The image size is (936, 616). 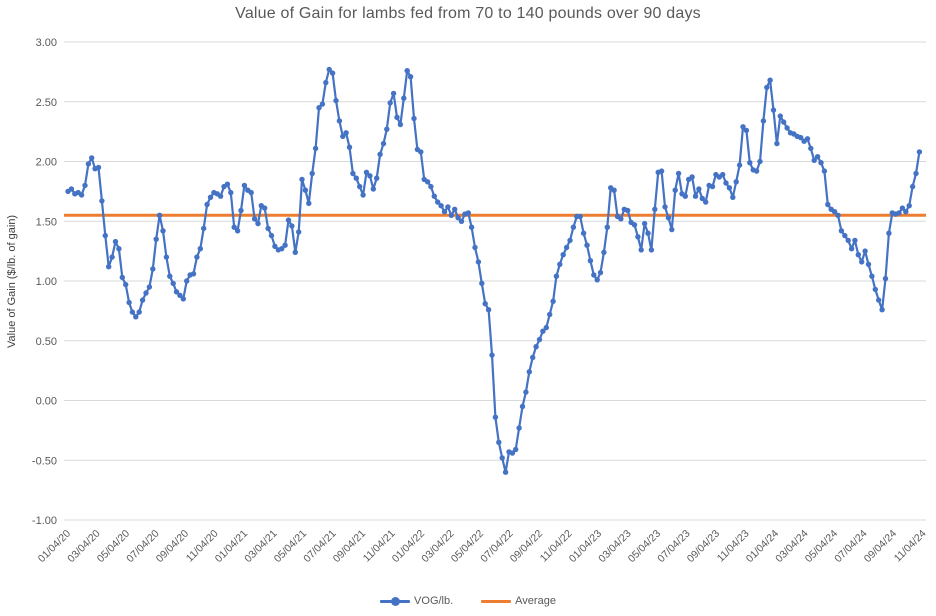 What do you see at coordinates (46, 282) in the screenshot?
I see `y-tick-label: 1.00` at bounding box center [46, 282].